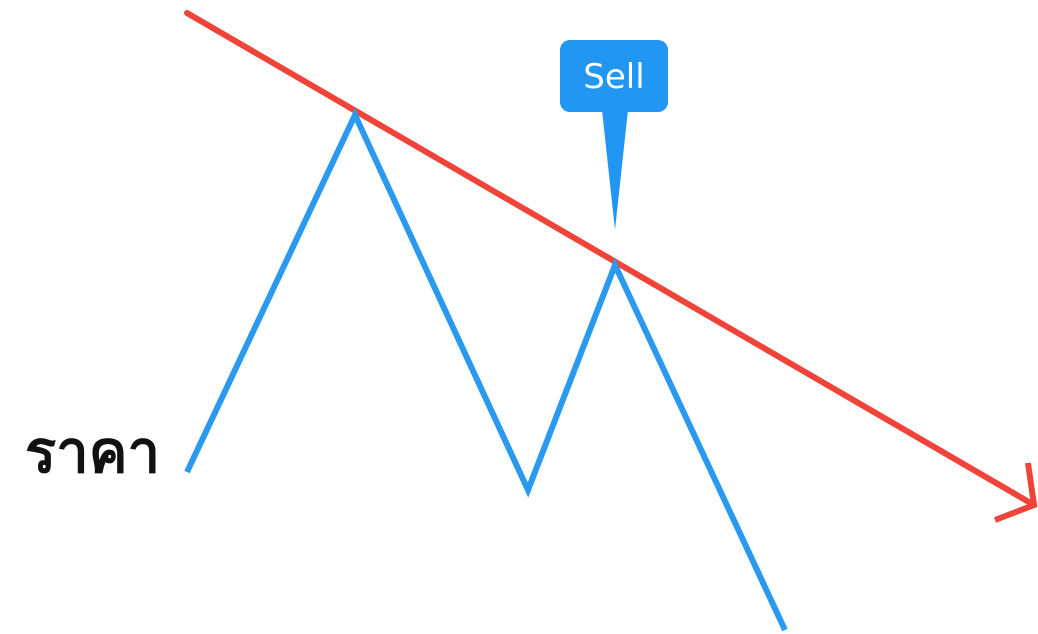 This screenshot has height=634, width=1038. Describe the element at coordinates (1015, 492) in the screenshot. I see `trend-arrowhead` at that location.